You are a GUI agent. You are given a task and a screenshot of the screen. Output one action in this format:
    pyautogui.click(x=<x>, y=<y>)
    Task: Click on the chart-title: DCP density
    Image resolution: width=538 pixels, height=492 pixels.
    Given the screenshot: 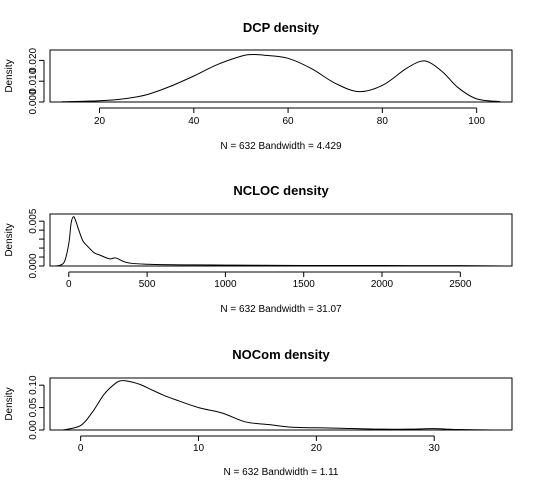 What is the action you would take?
    pyautogui.click(x=281, y=27)
    